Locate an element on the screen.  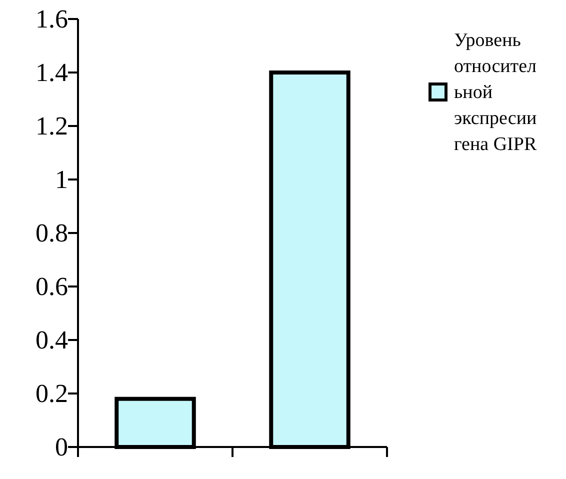
y-tick-label: 1.6 is located at coordinates (52, 19).